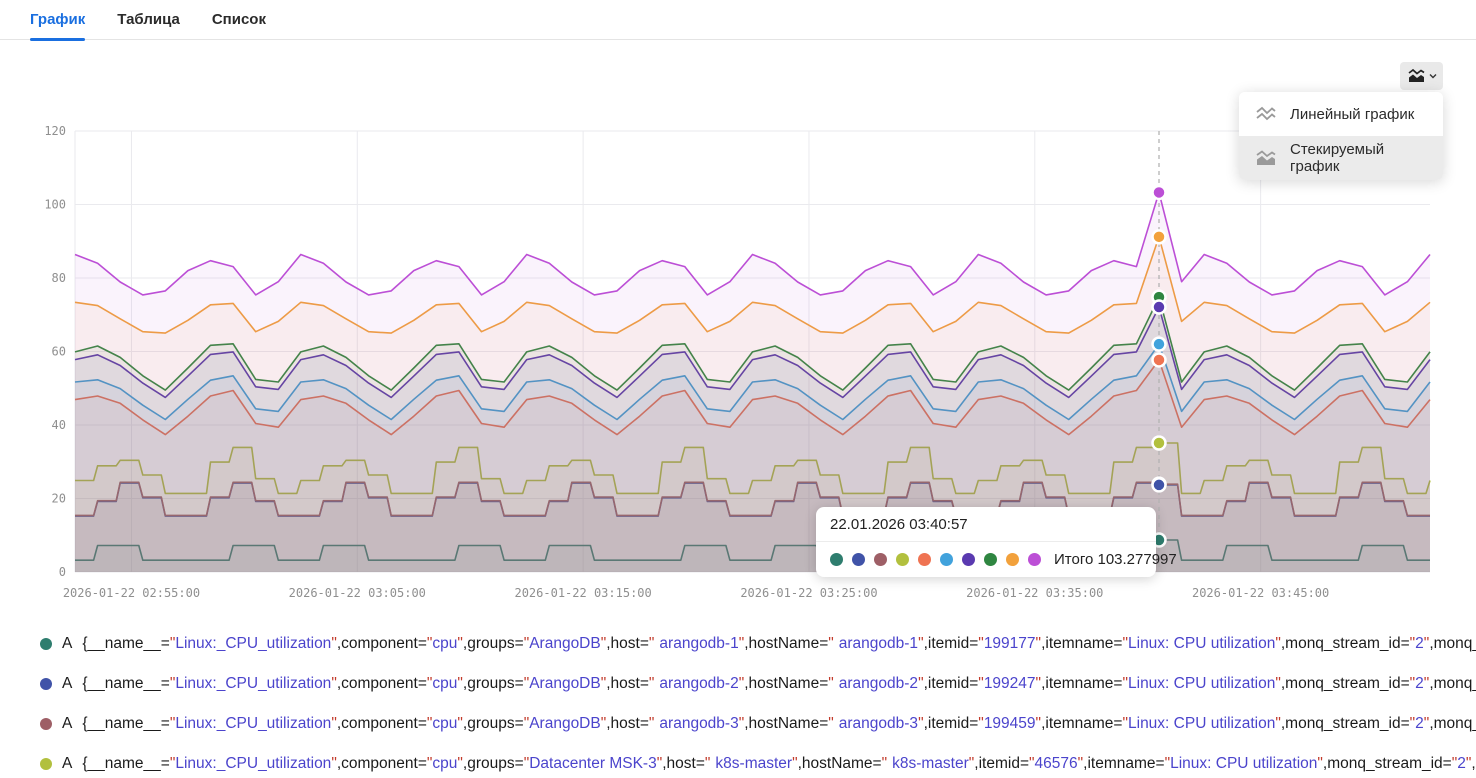 Image resolution: width=1476 pixels, height=778 pixels. What do you see at coordinates (1084, 683) in the screenshot?
I see `legend-label-key: itemname=` at bounding box center [1084, 683].